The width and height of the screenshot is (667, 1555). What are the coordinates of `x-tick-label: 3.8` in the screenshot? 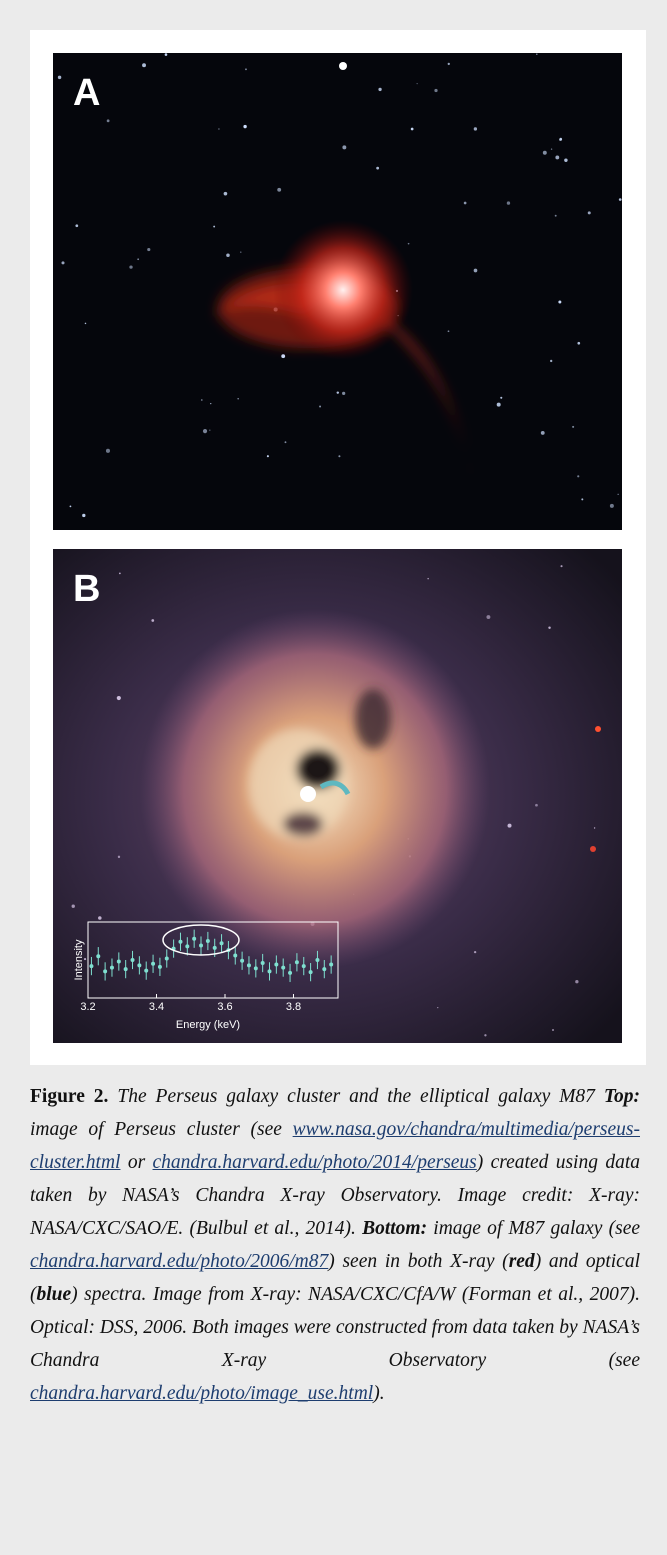 It's located at (293, 1007).